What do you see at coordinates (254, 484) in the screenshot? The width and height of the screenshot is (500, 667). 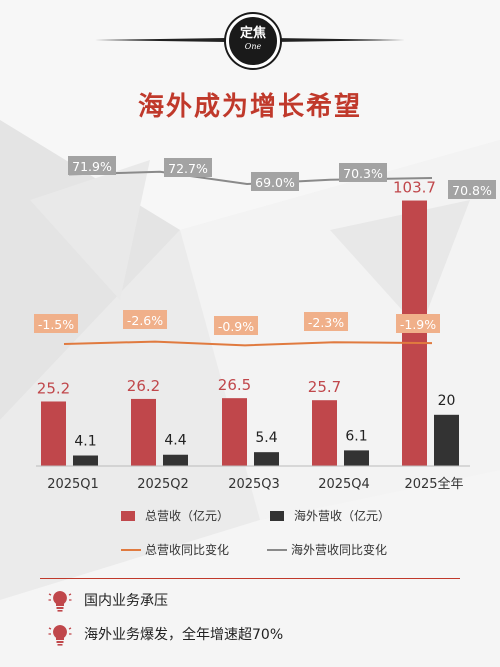 I see `x-tick-label: 2025Q3` at bounding box center [254, 484].